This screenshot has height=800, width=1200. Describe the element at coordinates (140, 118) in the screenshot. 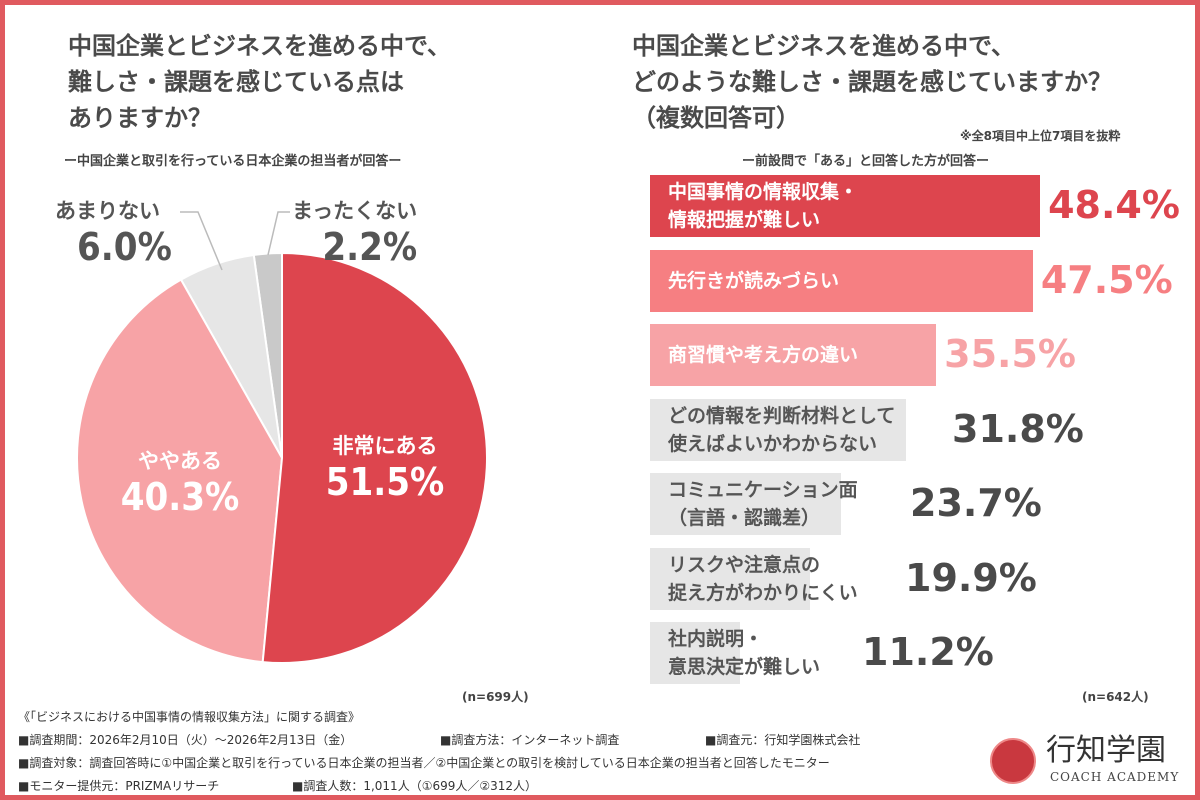

I see `title-line: ありますか？` at that location.